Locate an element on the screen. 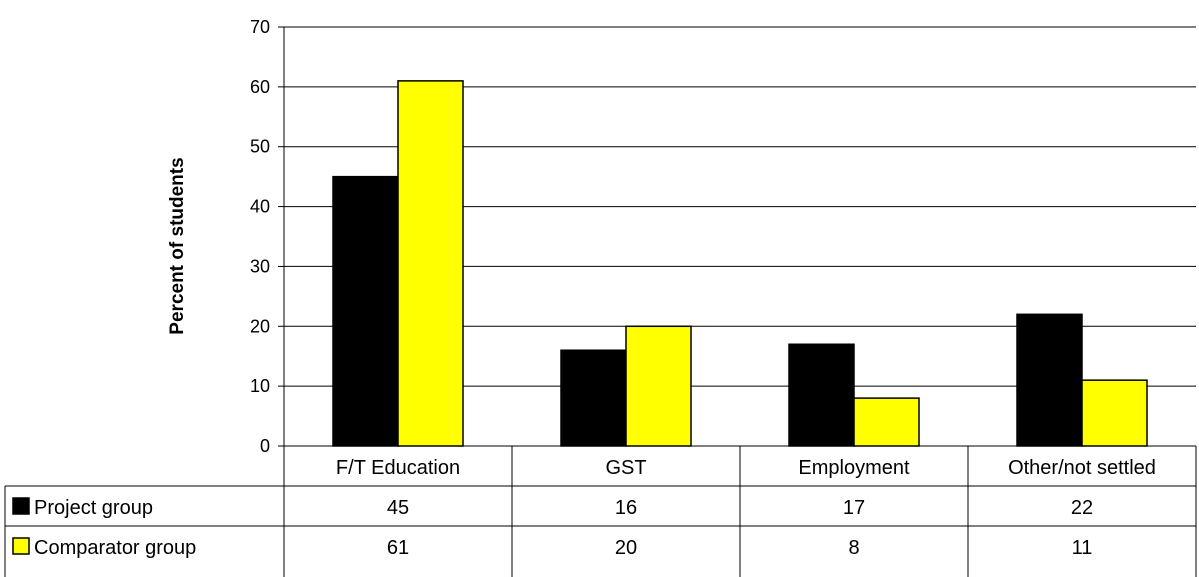 The width and height of the screenshot is (1199, 577). table-value: 61 is located at coordinates (398, 548).